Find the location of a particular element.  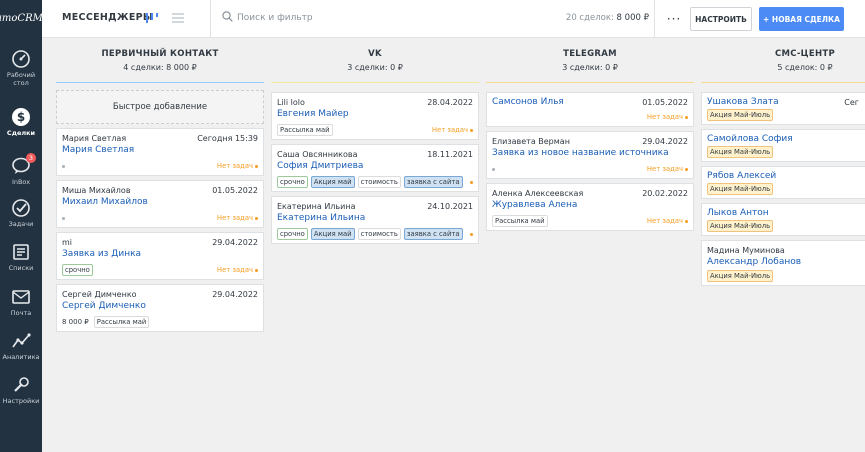

deal-card: Ушакова Злата Сег Акция Май-Июль is located at coordinates (783, 108).